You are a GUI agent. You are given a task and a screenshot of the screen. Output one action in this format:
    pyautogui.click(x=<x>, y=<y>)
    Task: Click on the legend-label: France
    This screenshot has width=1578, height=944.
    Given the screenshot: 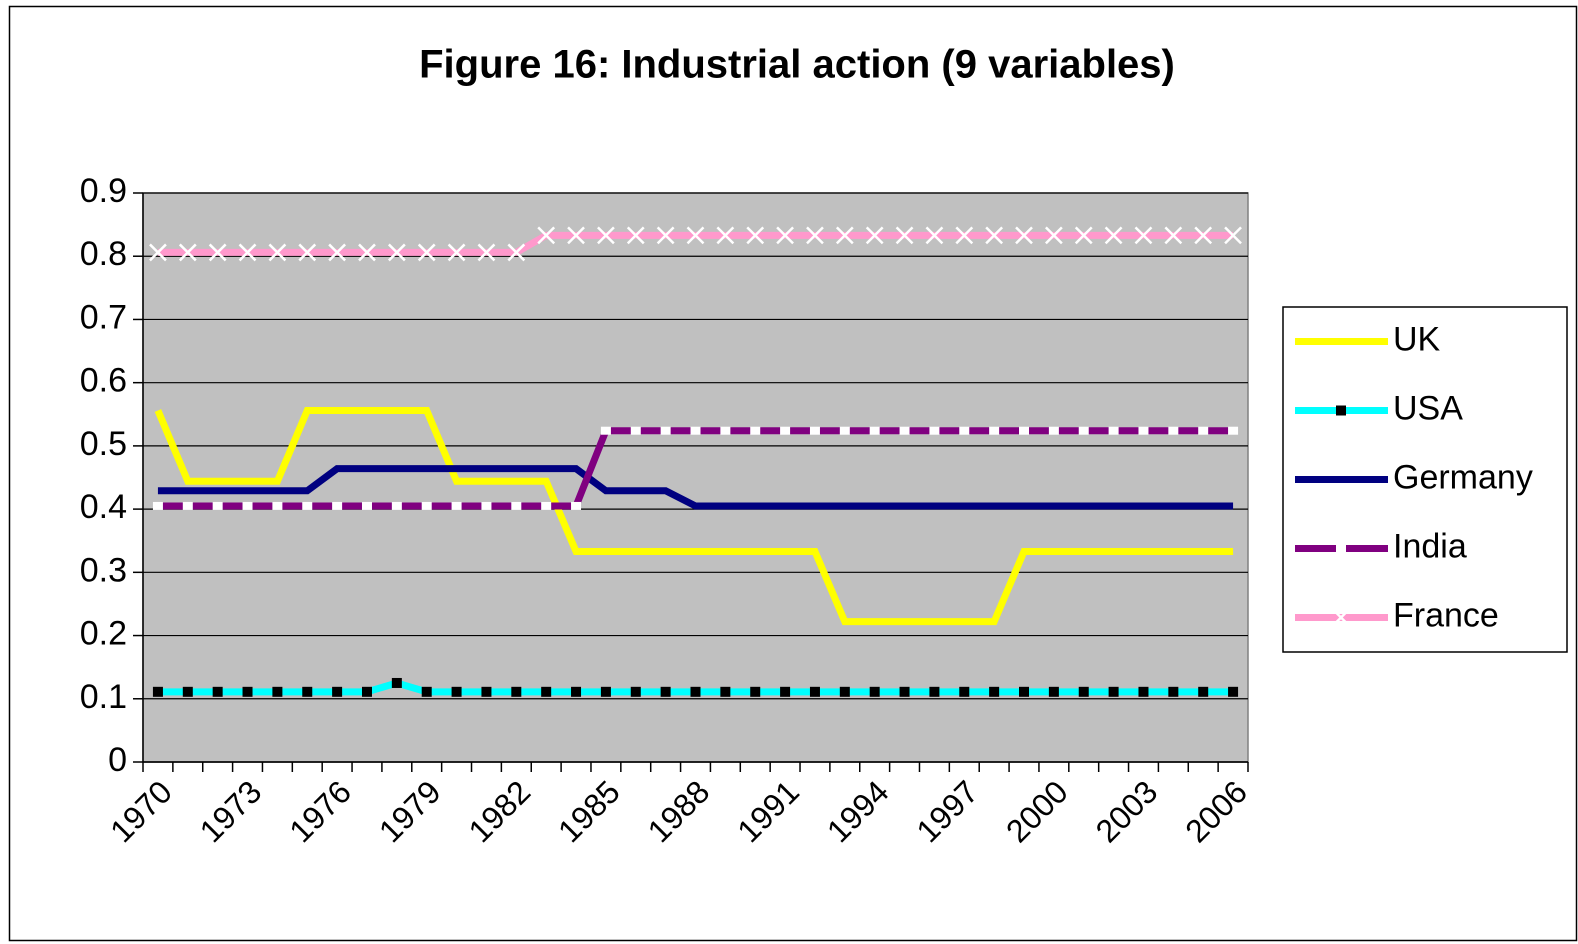 What is the action you would take?
    pyautogui.click(x=1446, y=615)
    